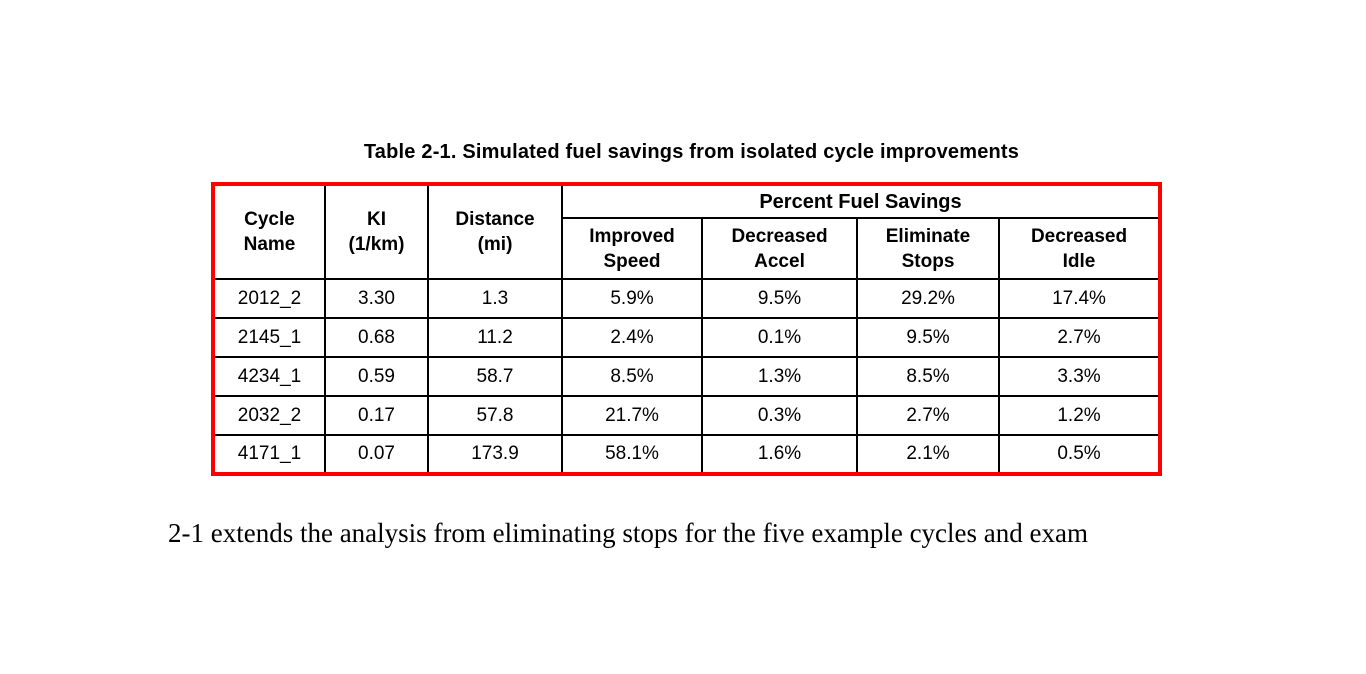 This screenshot has width=1366, height=674. Describe the element at coordinates (928, 415) in the screenshot. I see `cell-eliminate-stops: 2.7%` at that location.